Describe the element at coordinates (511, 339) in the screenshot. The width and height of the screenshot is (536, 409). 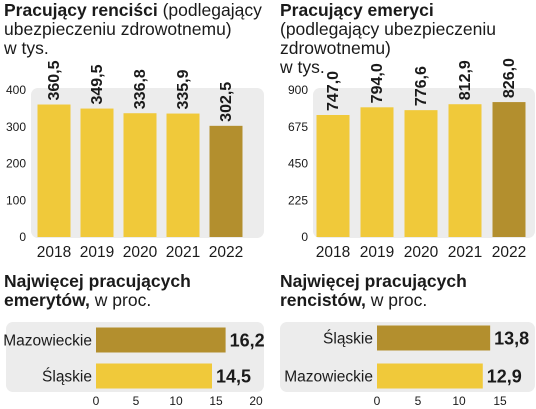
I see `data-label: 13,8` at that location.